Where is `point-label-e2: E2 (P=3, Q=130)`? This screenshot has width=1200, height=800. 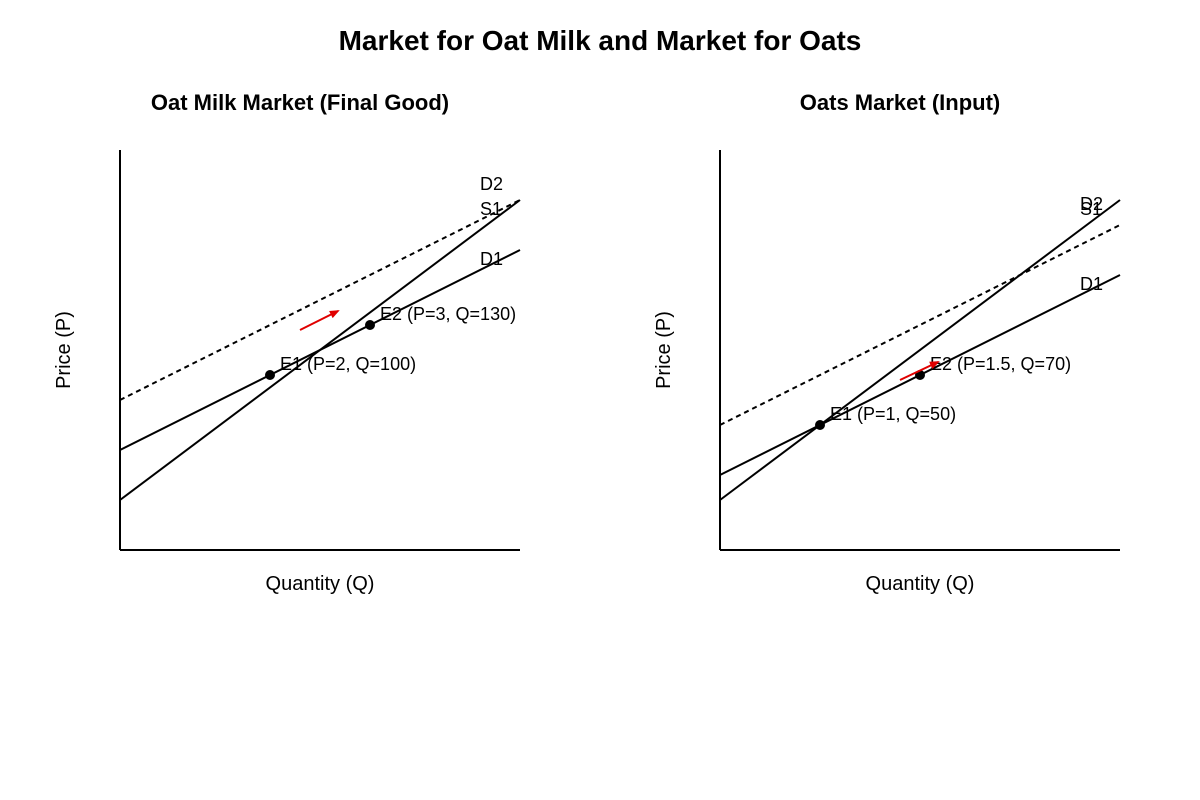
point-label-e2: E2 (P=3, Q=130) is located at coordinates (448, 314).